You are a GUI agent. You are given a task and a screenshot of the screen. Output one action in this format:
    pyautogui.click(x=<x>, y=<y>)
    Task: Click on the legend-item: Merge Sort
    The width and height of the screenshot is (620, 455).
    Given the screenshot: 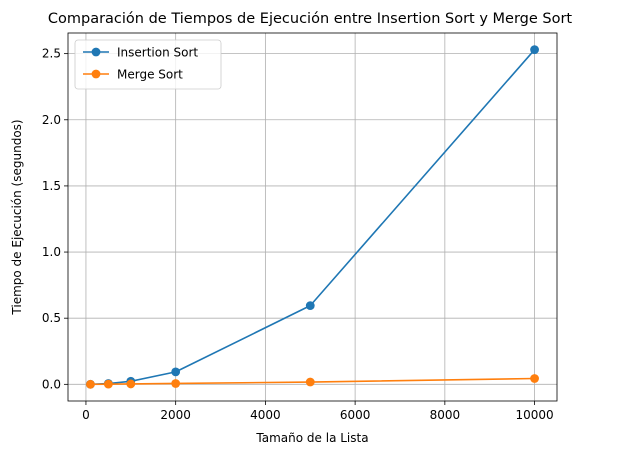 What is the action you would take?
    pyautogui.click(x=133, y=75)
    